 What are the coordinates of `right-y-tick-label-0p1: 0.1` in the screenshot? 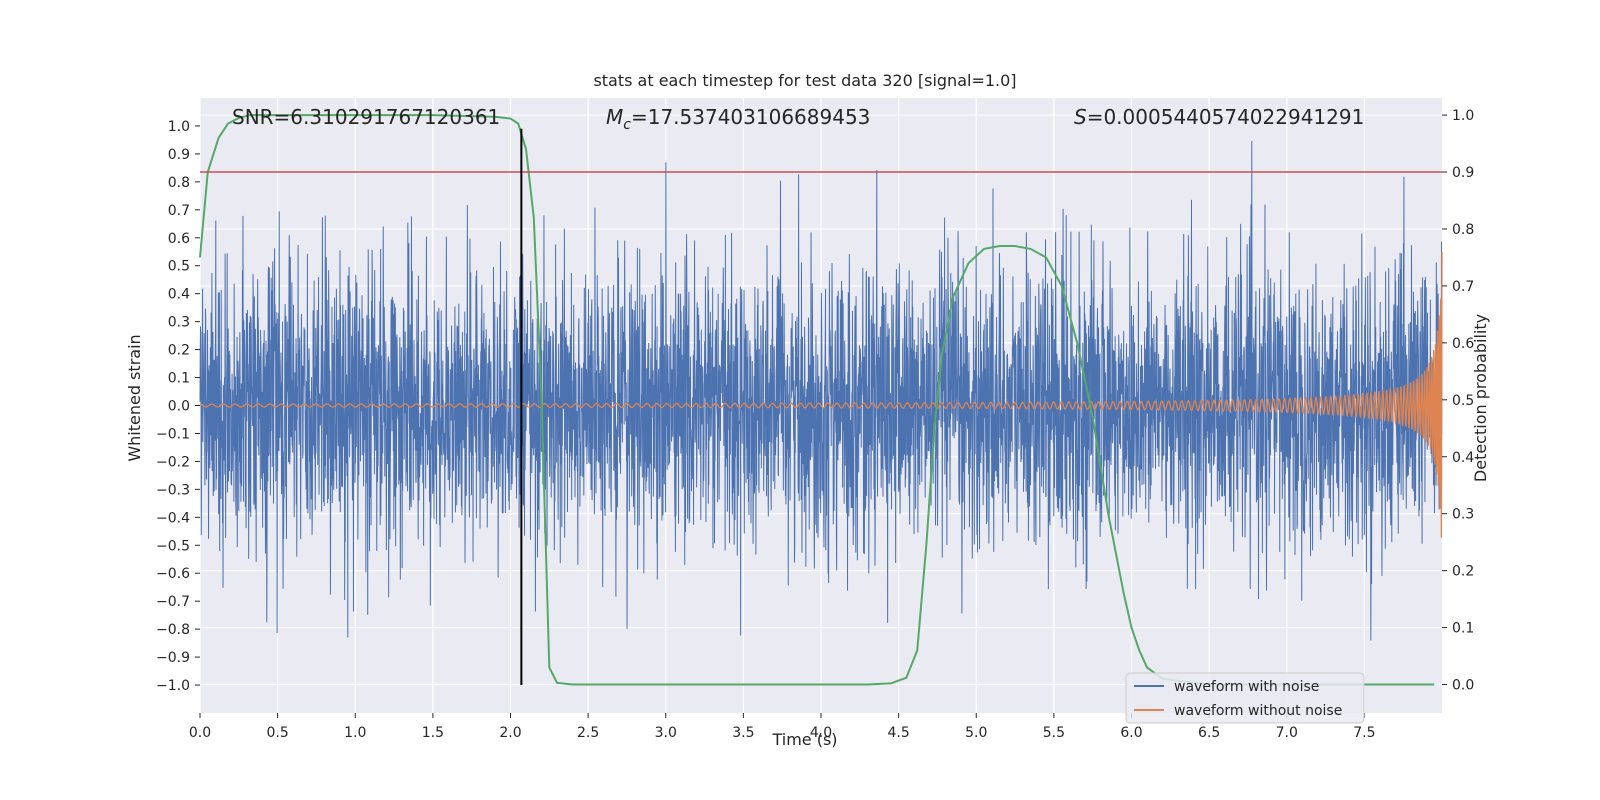 It's located at (1463, 629).